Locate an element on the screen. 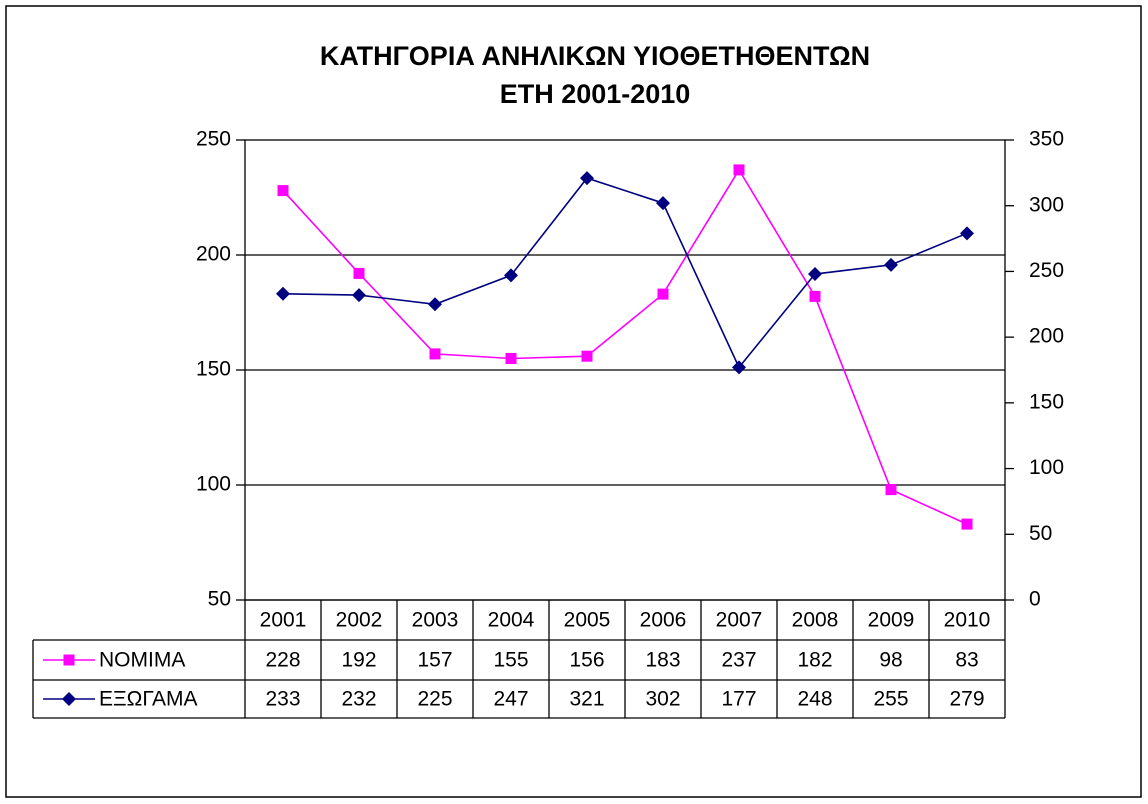 Image resolution: width=1148 pixels, height=804 pixels. x-tick-label: 2010 is located at coordinates (967, 620).